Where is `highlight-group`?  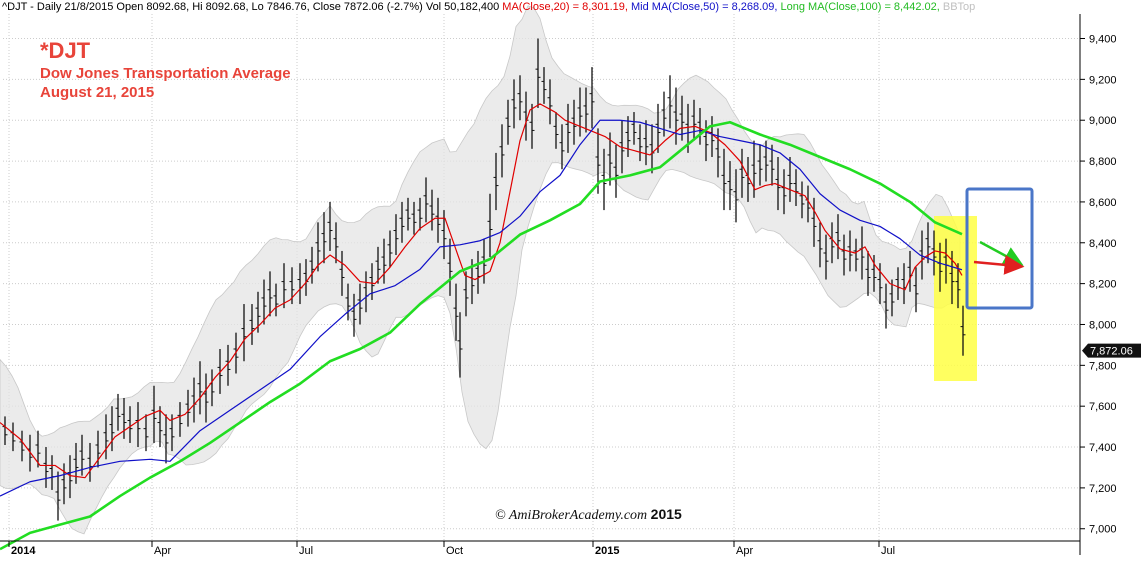 highlight-group is located at coordinates (955, 298).